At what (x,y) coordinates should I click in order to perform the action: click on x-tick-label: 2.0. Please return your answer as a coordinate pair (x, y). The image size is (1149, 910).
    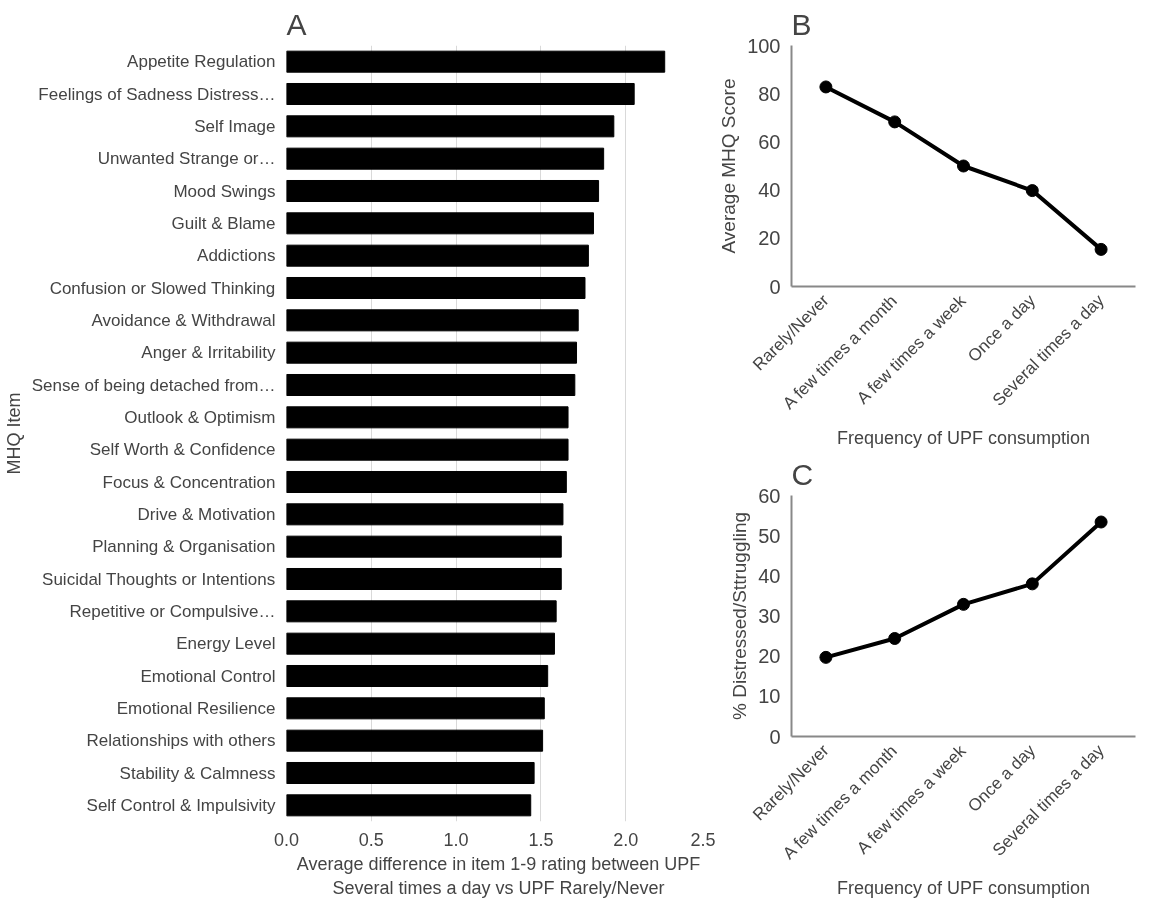
    Looking at the image, I should click on (626, 839).